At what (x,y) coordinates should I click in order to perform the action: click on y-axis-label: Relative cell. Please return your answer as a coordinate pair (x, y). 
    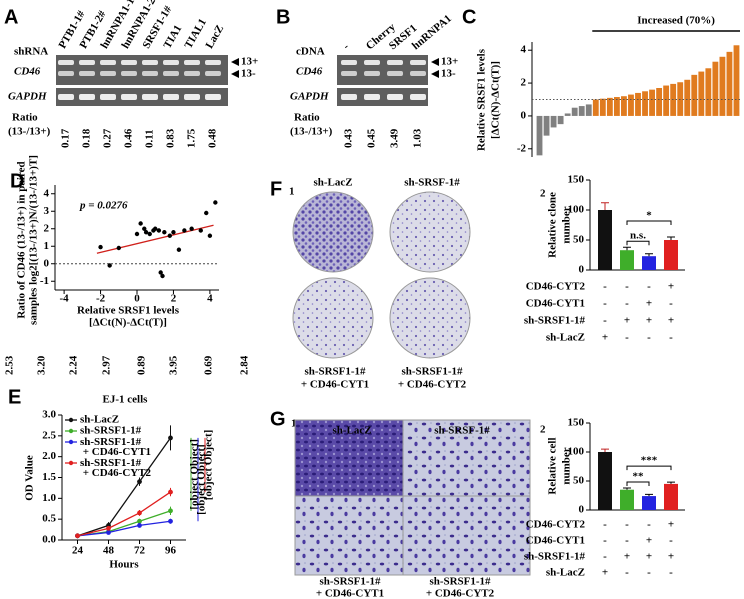
    Looking at the image, I should click on (553, 465).